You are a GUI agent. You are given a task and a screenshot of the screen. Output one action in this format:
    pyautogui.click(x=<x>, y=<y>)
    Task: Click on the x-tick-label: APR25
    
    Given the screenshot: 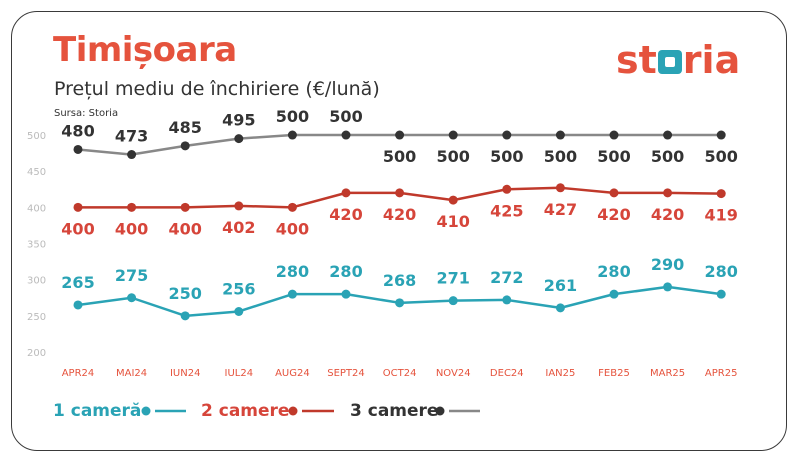 What is the action you would take?
    pyautogui.click(x=721, y=373)
    